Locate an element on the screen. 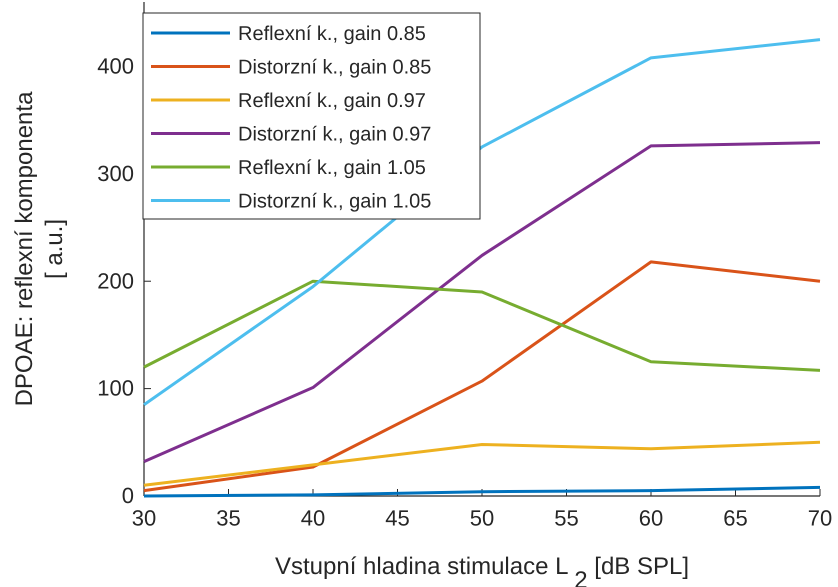  legend-label: Distorzní k., gain 0.85 is located at coordinates (335, 67).